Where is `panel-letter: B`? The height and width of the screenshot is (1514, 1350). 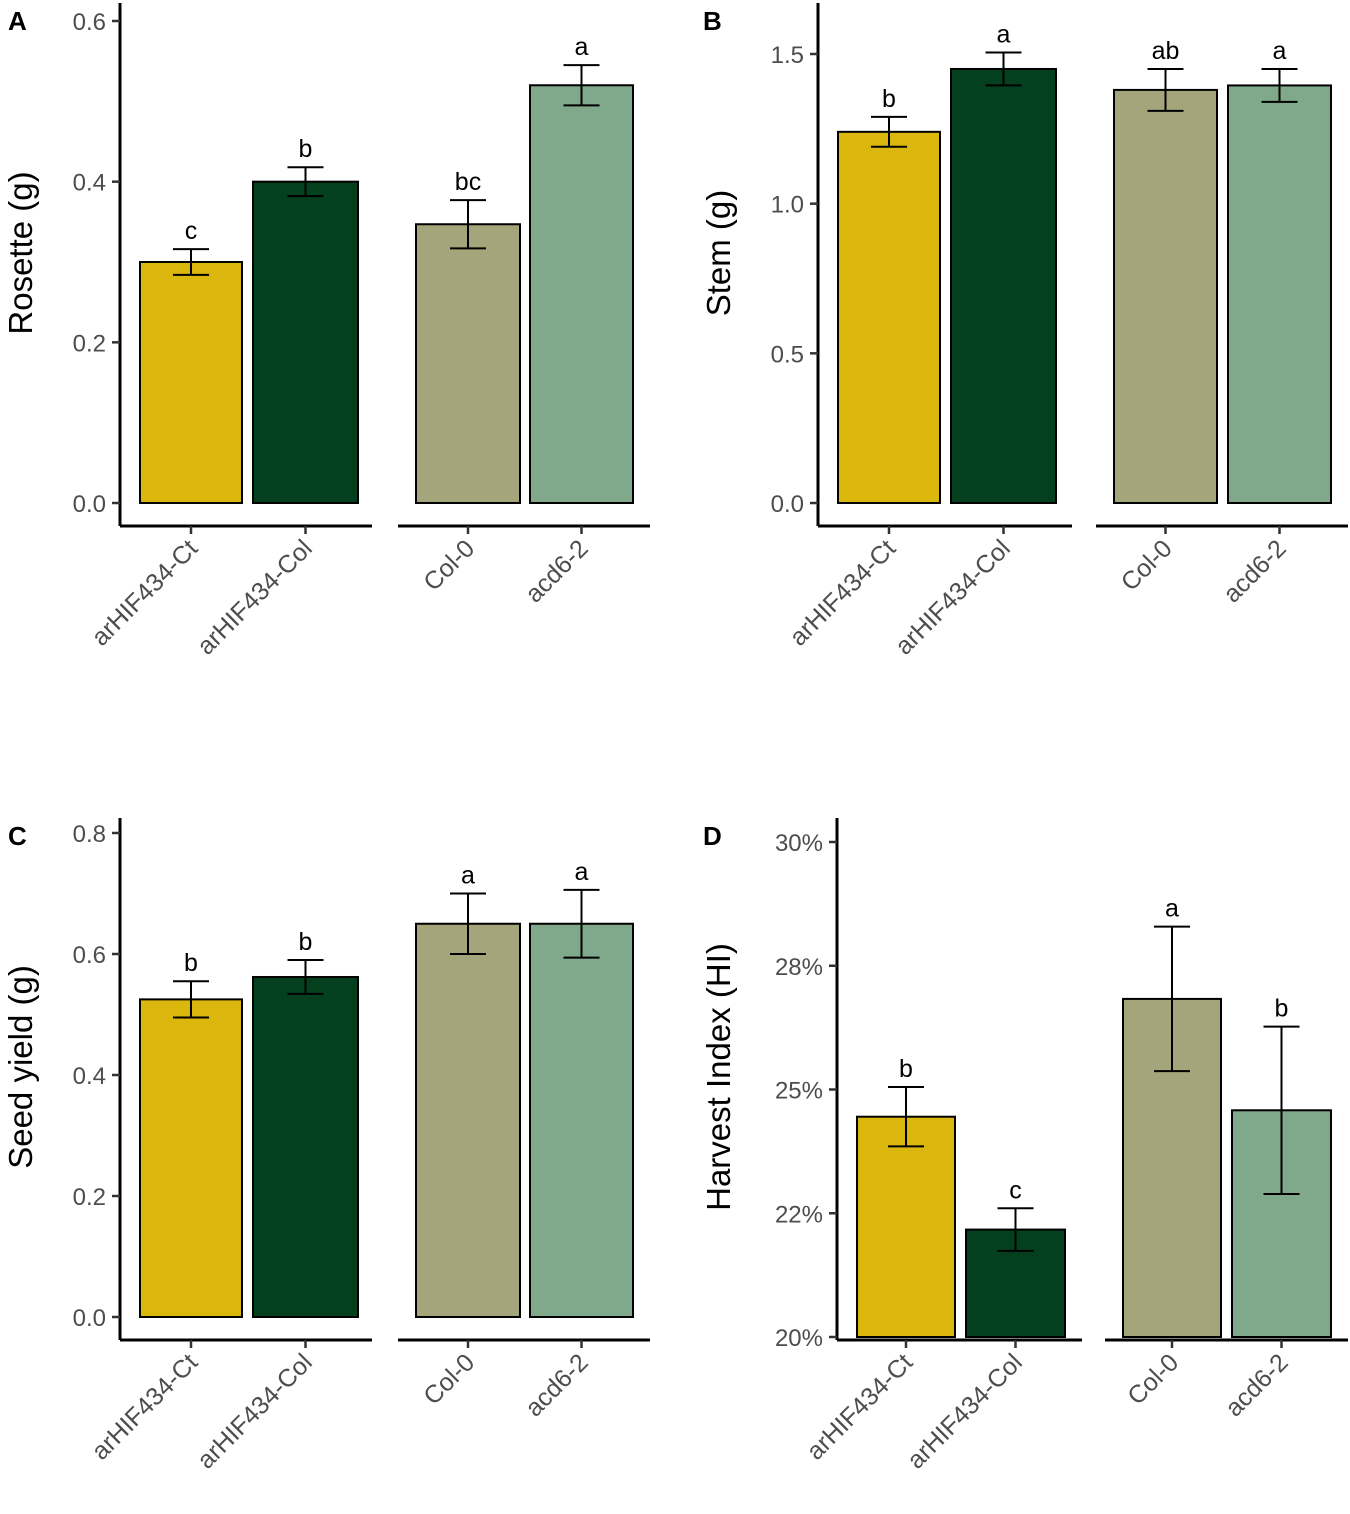 panel-letter: B is located at coordinates (712, 21).